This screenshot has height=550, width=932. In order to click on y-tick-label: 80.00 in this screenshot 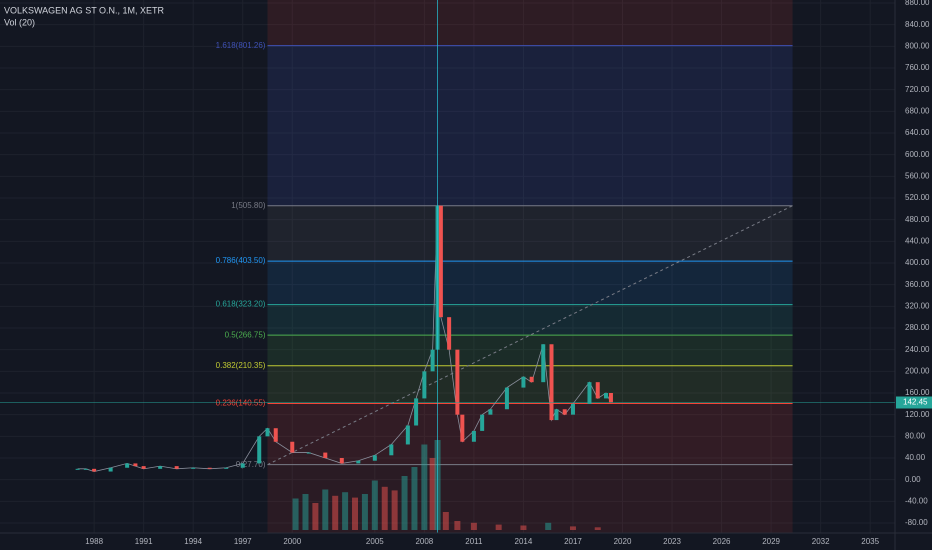, I will do `click(915, 435)`.